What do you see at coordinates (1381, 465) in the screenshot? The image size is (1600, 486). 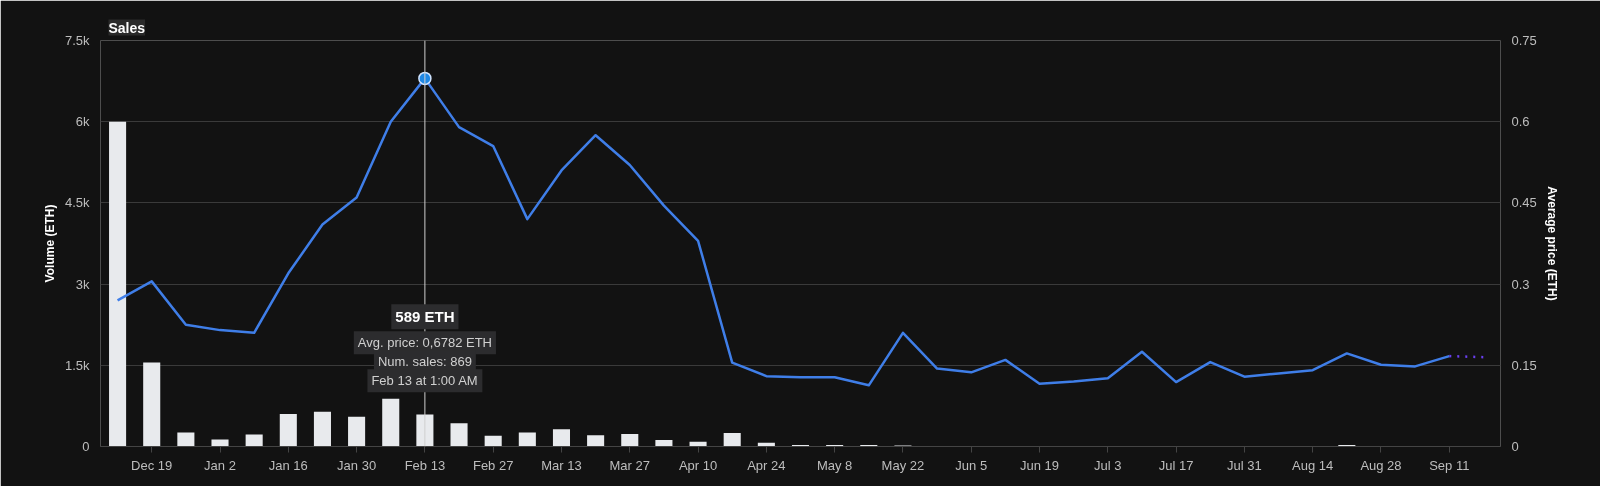 I see `x-tick-label: Aug 28` at bounding box center [1381, 465].